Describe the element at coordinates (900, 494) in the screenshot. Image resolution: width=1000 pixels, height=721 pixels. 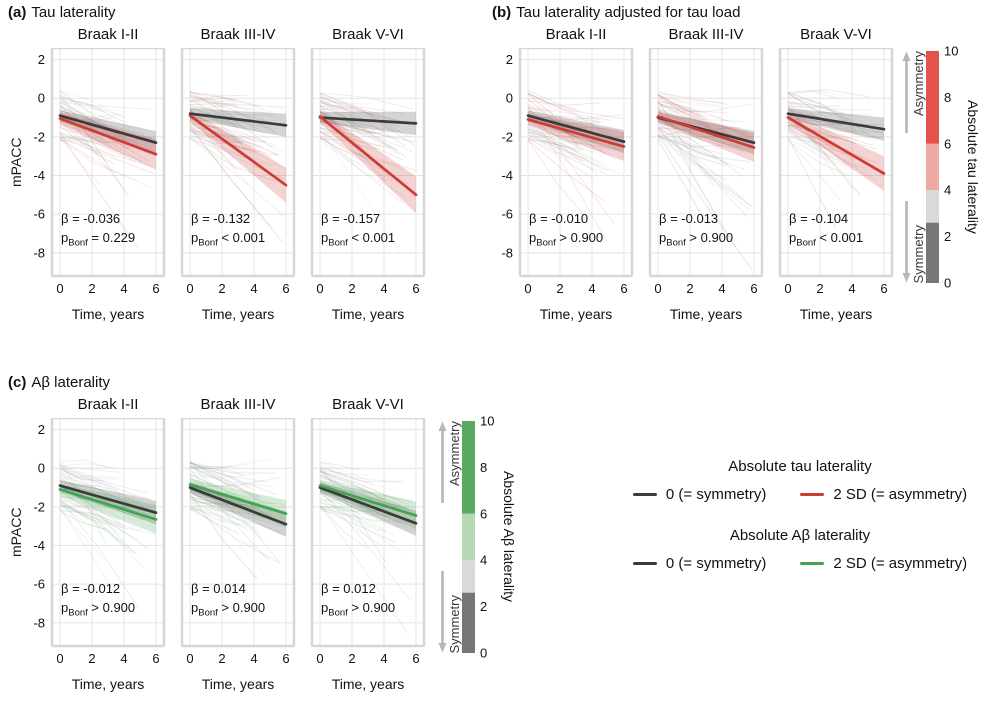
I see `legend-label: 2 SD (= asymmetry)` at that location.